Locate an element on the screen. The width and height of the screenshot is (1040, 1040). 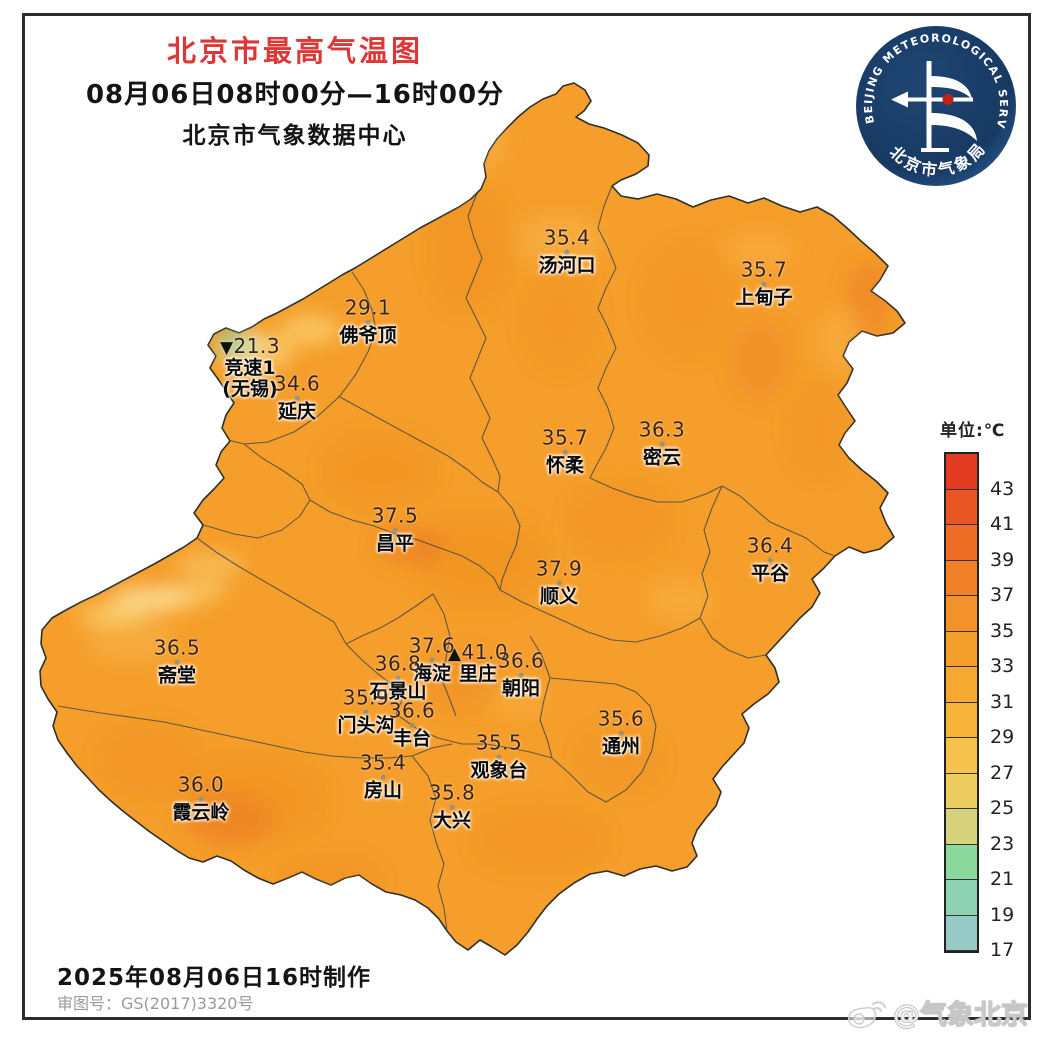
station-name: 霞云岭 is located at coordinates (201, 813).